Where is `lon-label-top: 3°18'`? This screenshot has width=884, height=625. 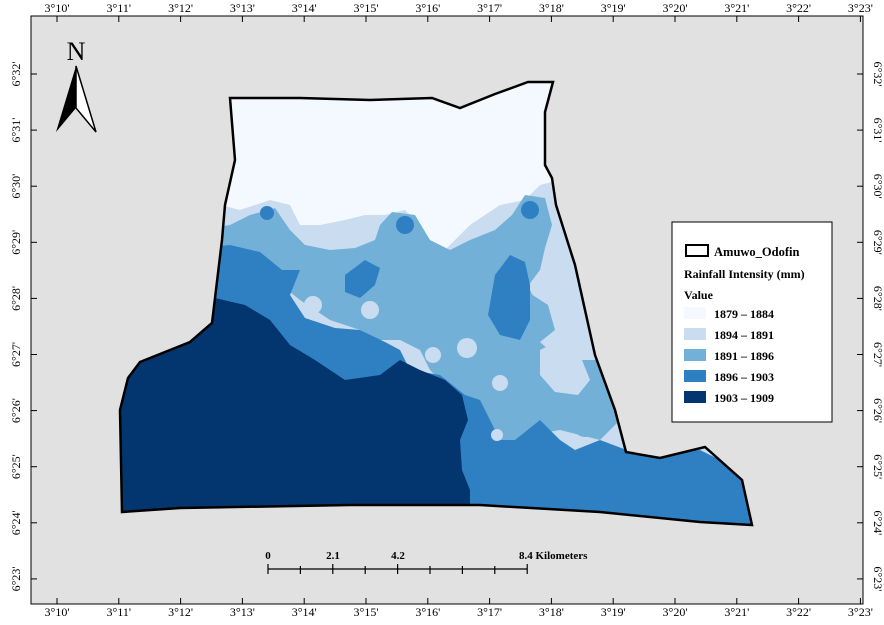 lon-label-top: 3°18' is located at coordinates (551, 8).